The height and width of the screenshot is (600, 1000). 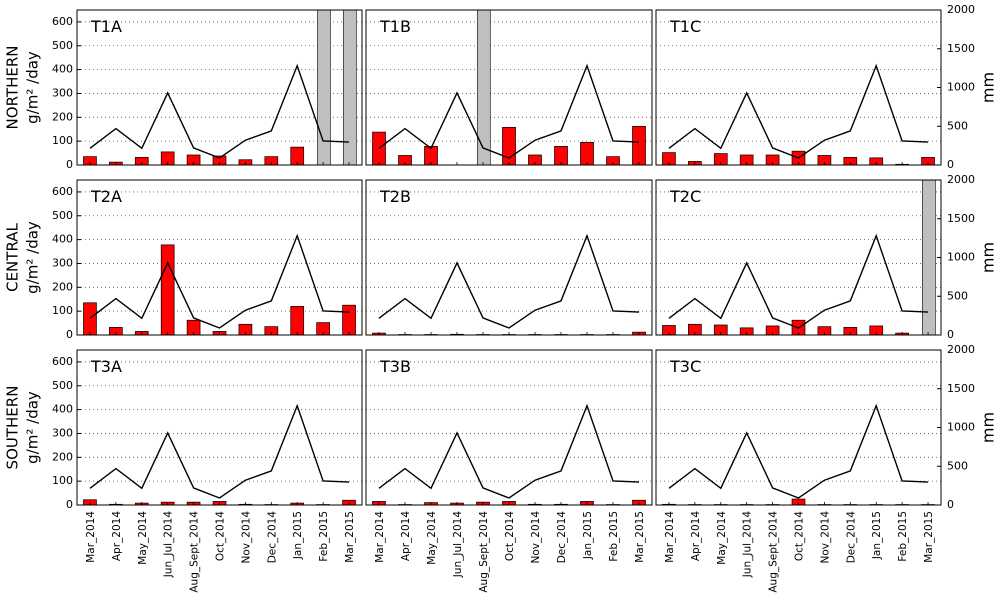 What do you see at coordinates (685, 26) in the screenshot?
I see `panel-title: T1C` at bounding box center [685, 26].